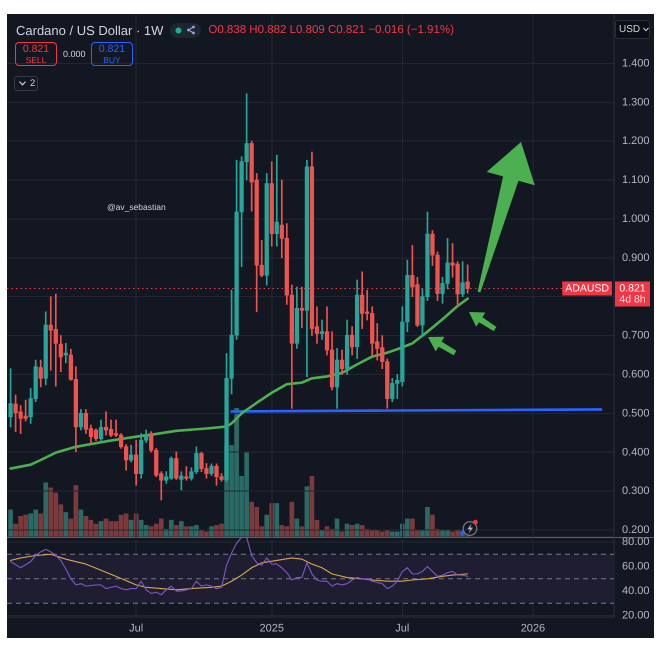 The width and height of the screenshot is (665, 647). Describe the element at coordinates (636, 530) in the screenshot. I see `y-tick-label: 0.200` at that location.